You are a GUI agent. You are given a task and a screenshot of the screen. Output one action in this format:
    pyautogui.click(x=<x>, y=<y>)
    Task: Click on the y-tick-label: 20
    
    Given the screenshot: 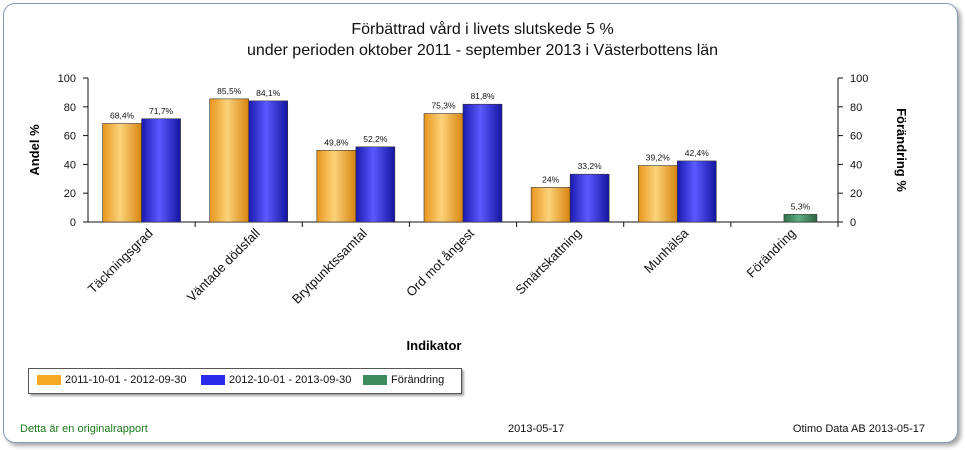 What is the action you would take?
    pyautogui.click(x=70, y=194)
    